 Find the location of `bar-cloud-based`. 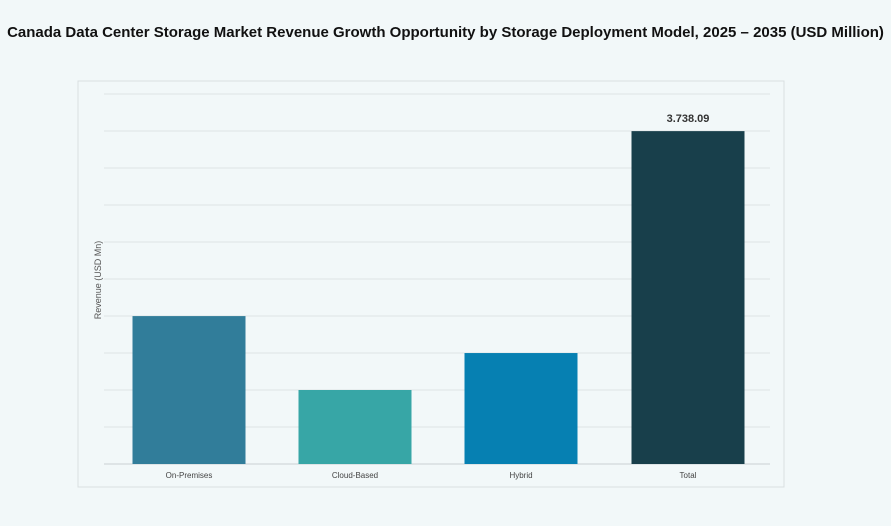

bar-cloud-based is located at coordinates (355, 427).